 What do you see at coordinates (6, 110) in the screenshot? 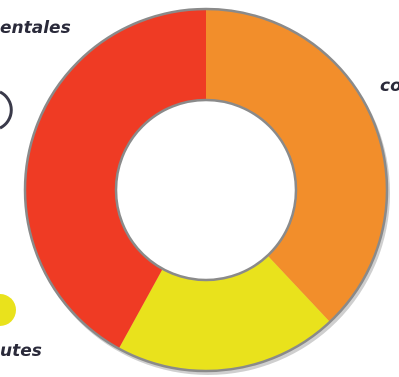
I see `edge-marker-left` at bounding box center [6, 110].